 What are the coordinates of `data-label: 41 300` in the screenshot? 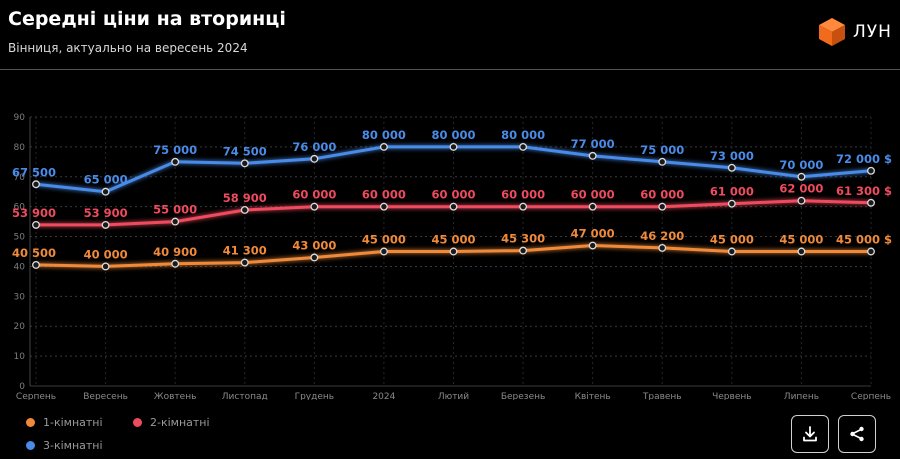 It's located at (245, 251).